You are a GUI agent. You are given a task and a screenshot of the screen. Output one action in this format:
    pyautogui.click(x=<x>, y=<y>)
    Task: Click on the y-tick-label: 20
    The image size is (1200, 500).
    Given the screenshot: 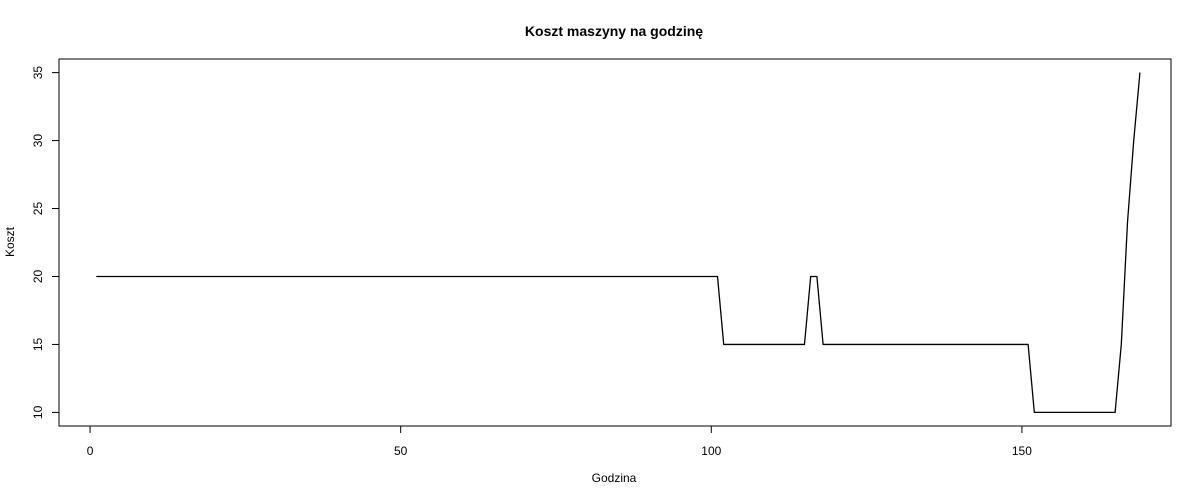 What is the action you would take?
    pyautogui.click(x=38, y=276)
    